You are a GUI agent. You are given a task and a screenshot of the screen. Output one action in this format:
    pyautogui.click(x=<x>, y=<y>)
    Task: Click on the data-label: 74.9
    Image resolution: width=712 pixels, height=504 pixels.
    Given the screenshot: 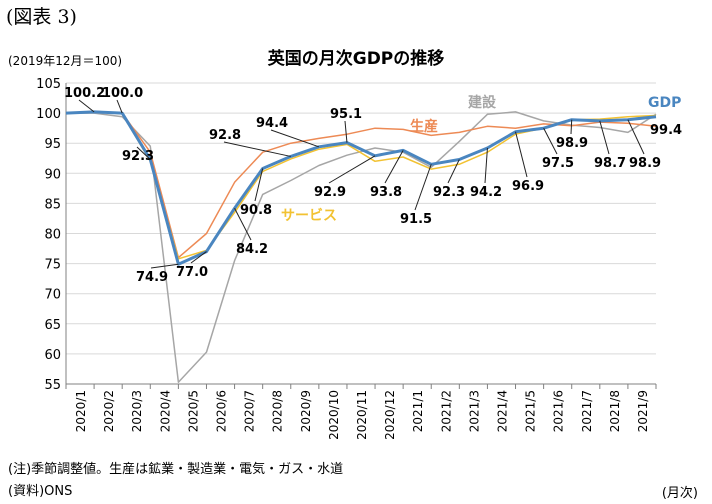 What is the action you would take?
    pyautogui.click(x=152, y=277)
    